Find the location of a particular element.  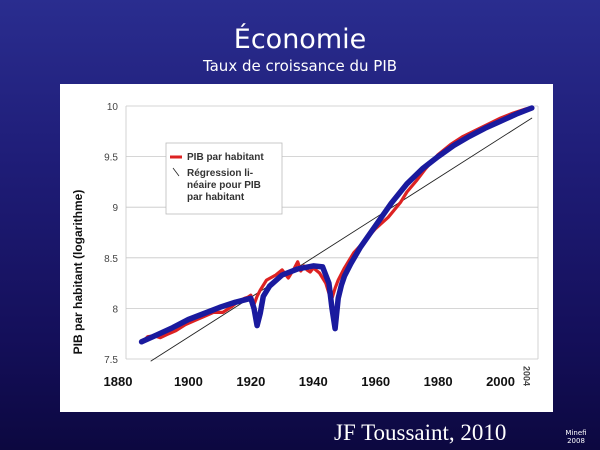

y-tick-label-2: 8.5 is located at coordinates (111, 259).